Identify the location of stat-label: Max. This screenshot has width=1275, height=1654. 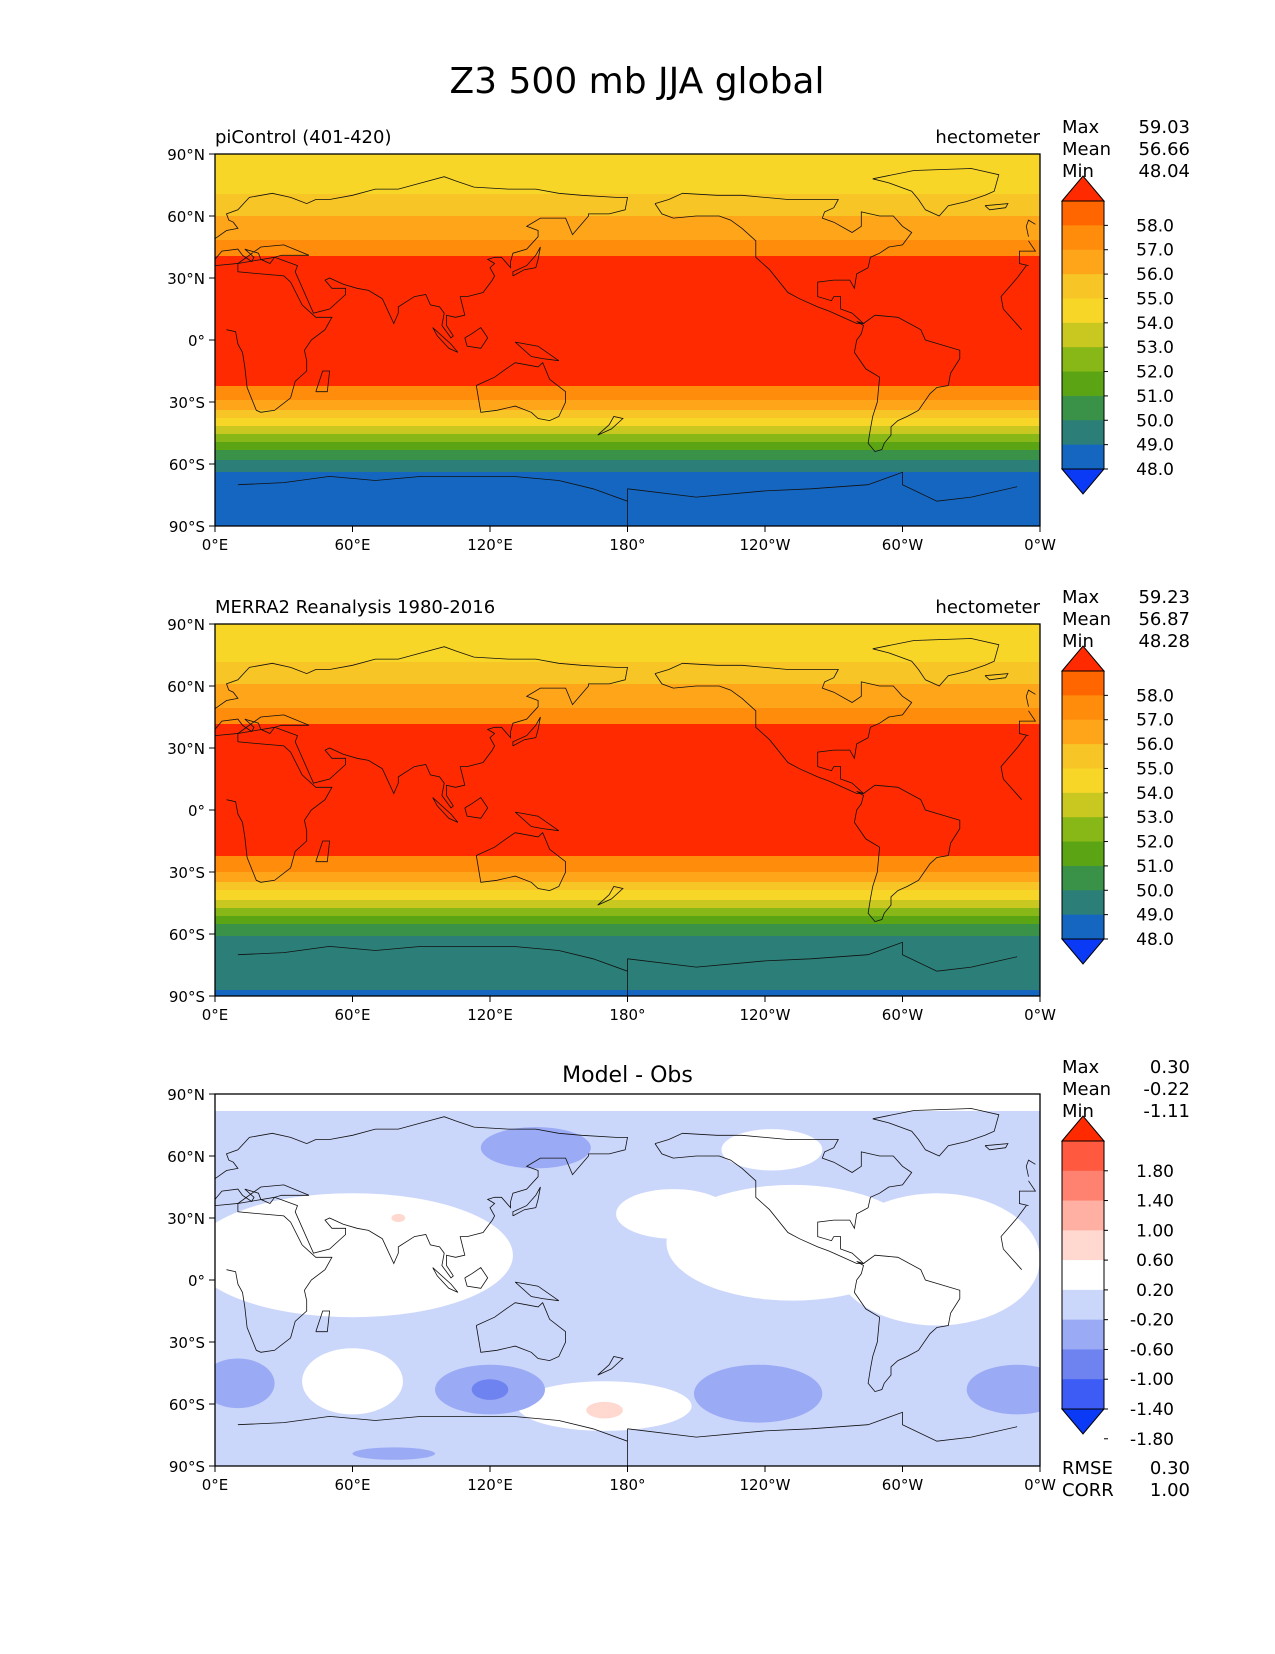
(1081, 127).